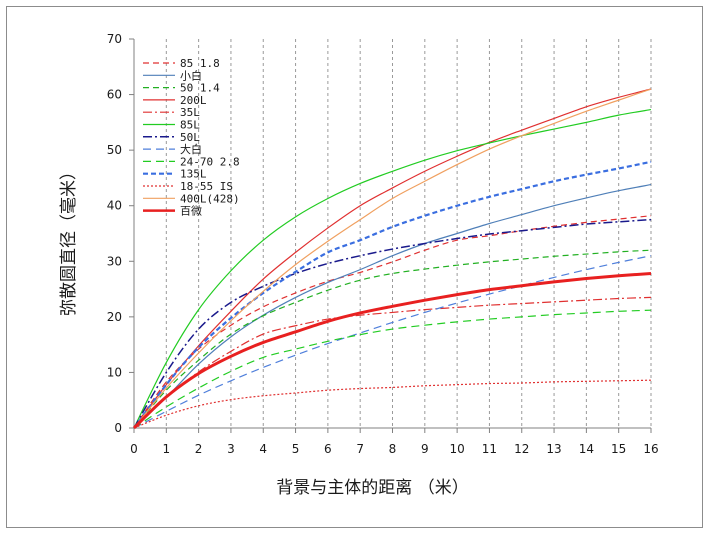 The width and height of the screenshot is (711, 536). What do you see at coordinates (206, 186) in the screenshot?
I see `legend-label: 18-55 IS` at bounding box center [206, 186].